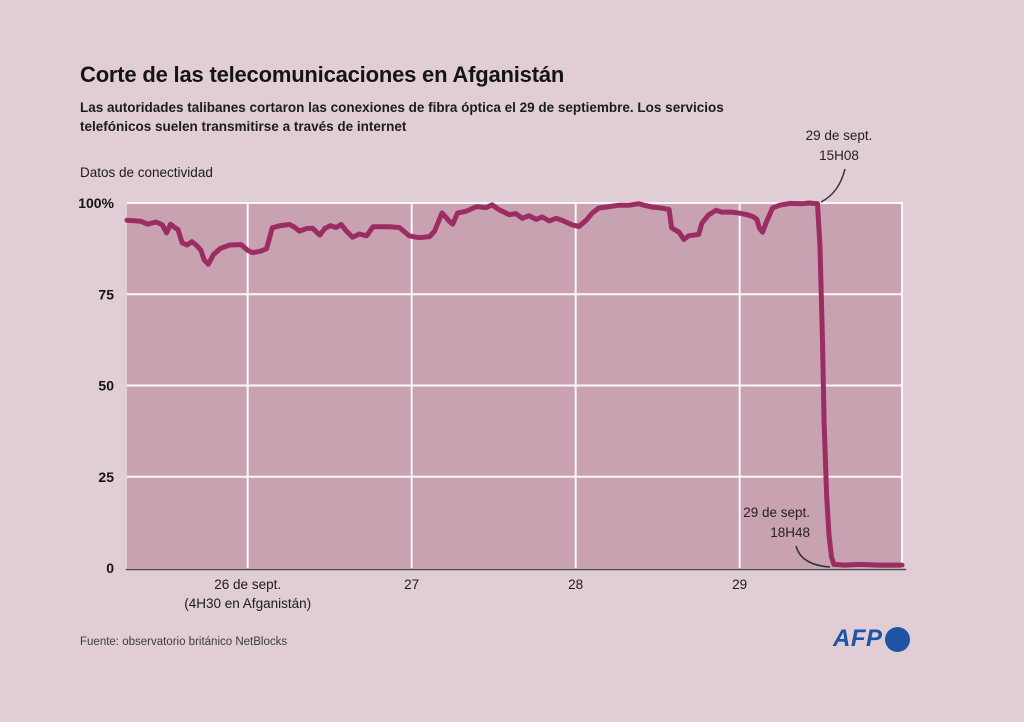  What do you see at coordinates (813, 556) in the screenshot?
I see `annotation-pointer-bottom` at bounding box center [813, 556].